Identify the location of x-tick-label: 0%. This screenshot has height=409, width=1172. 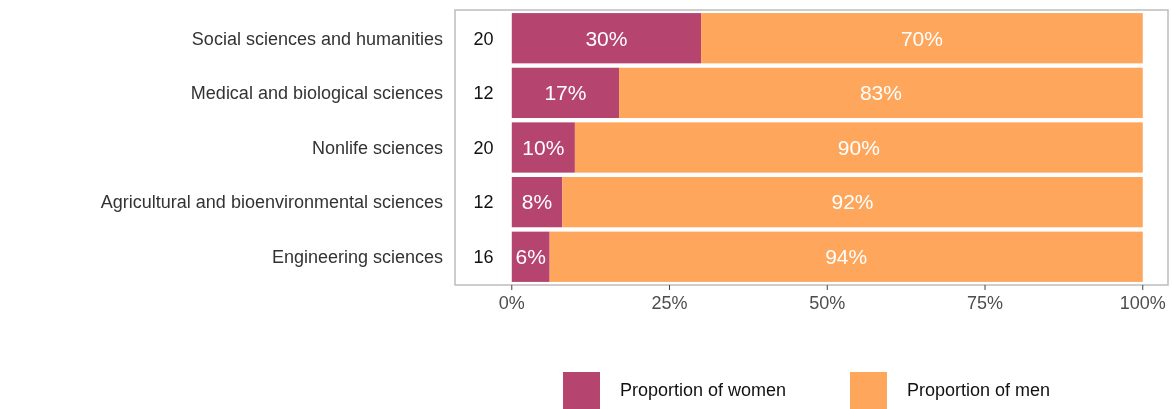
(511, 303).